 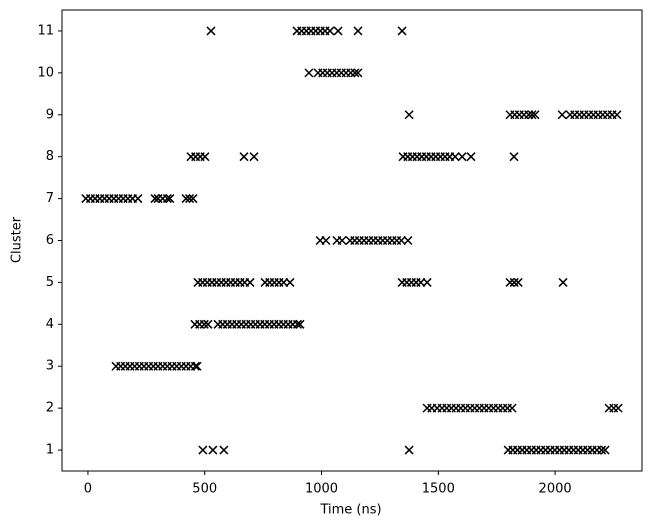 What do you see at coordinates (88, 489) in the screenshot?
I see `x-tick-label: 0` at bounding box center [88, 489].